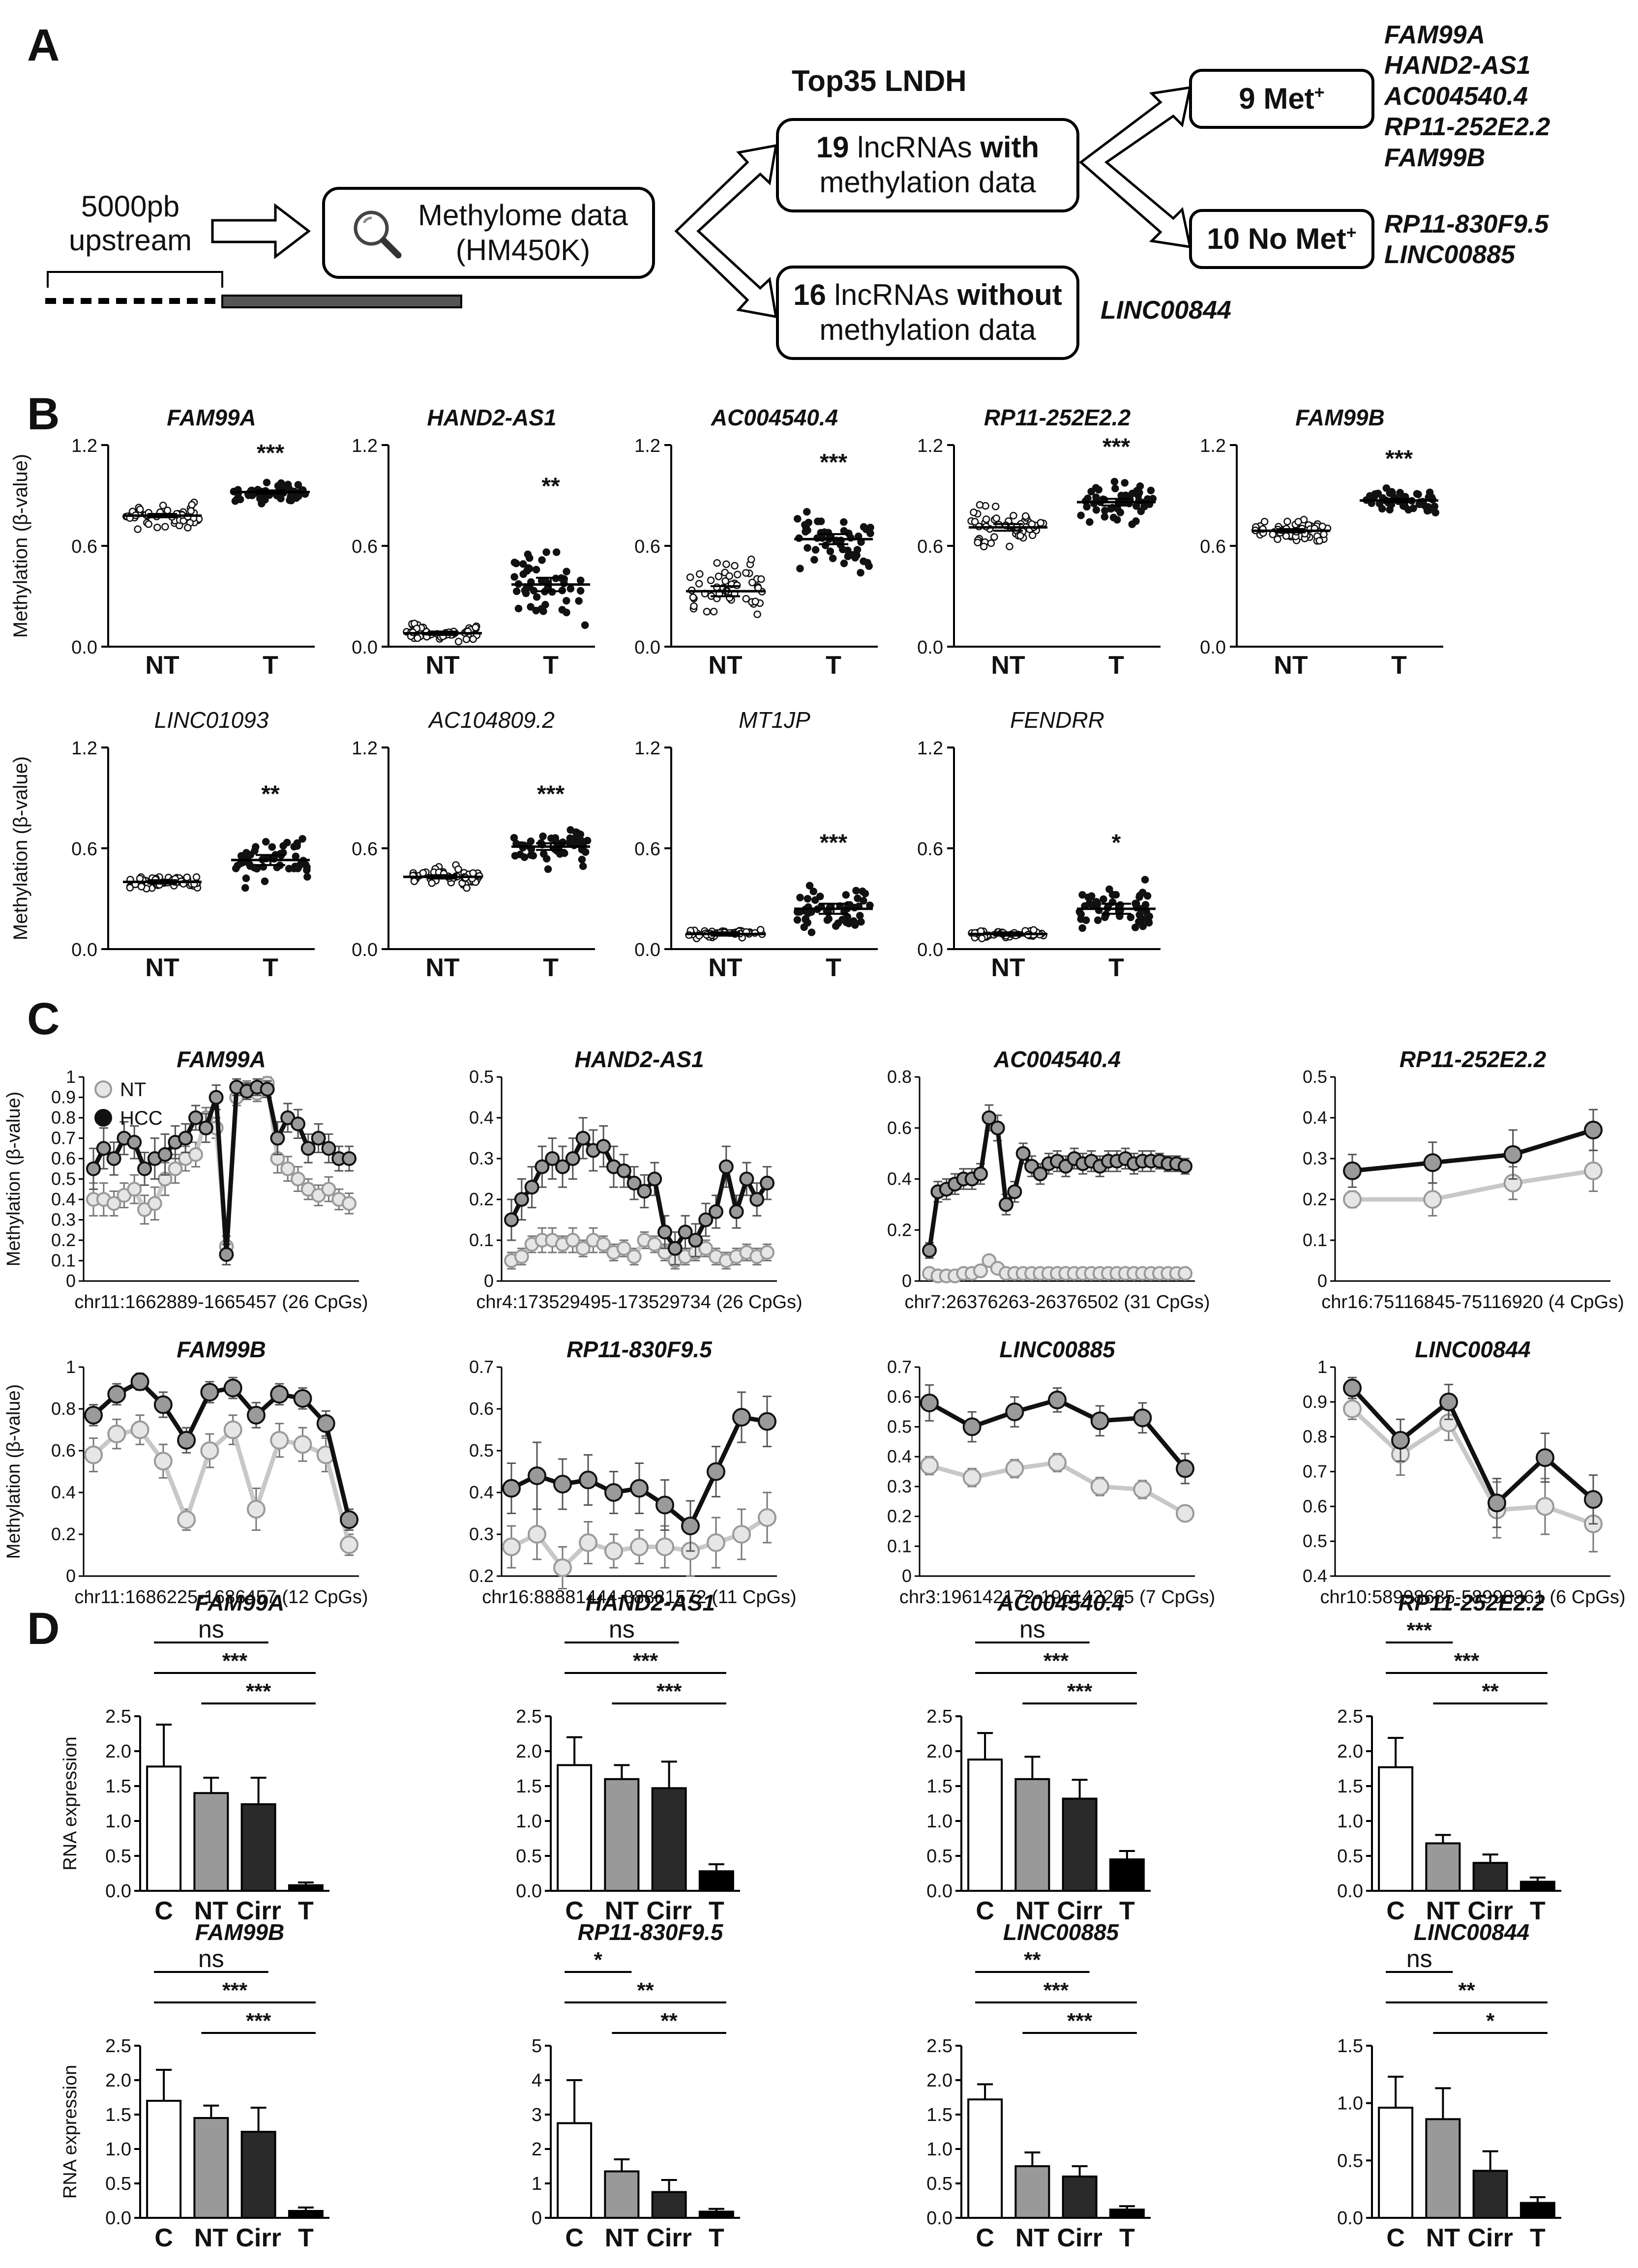  I want to click on split-arrow, so click(726, 231).